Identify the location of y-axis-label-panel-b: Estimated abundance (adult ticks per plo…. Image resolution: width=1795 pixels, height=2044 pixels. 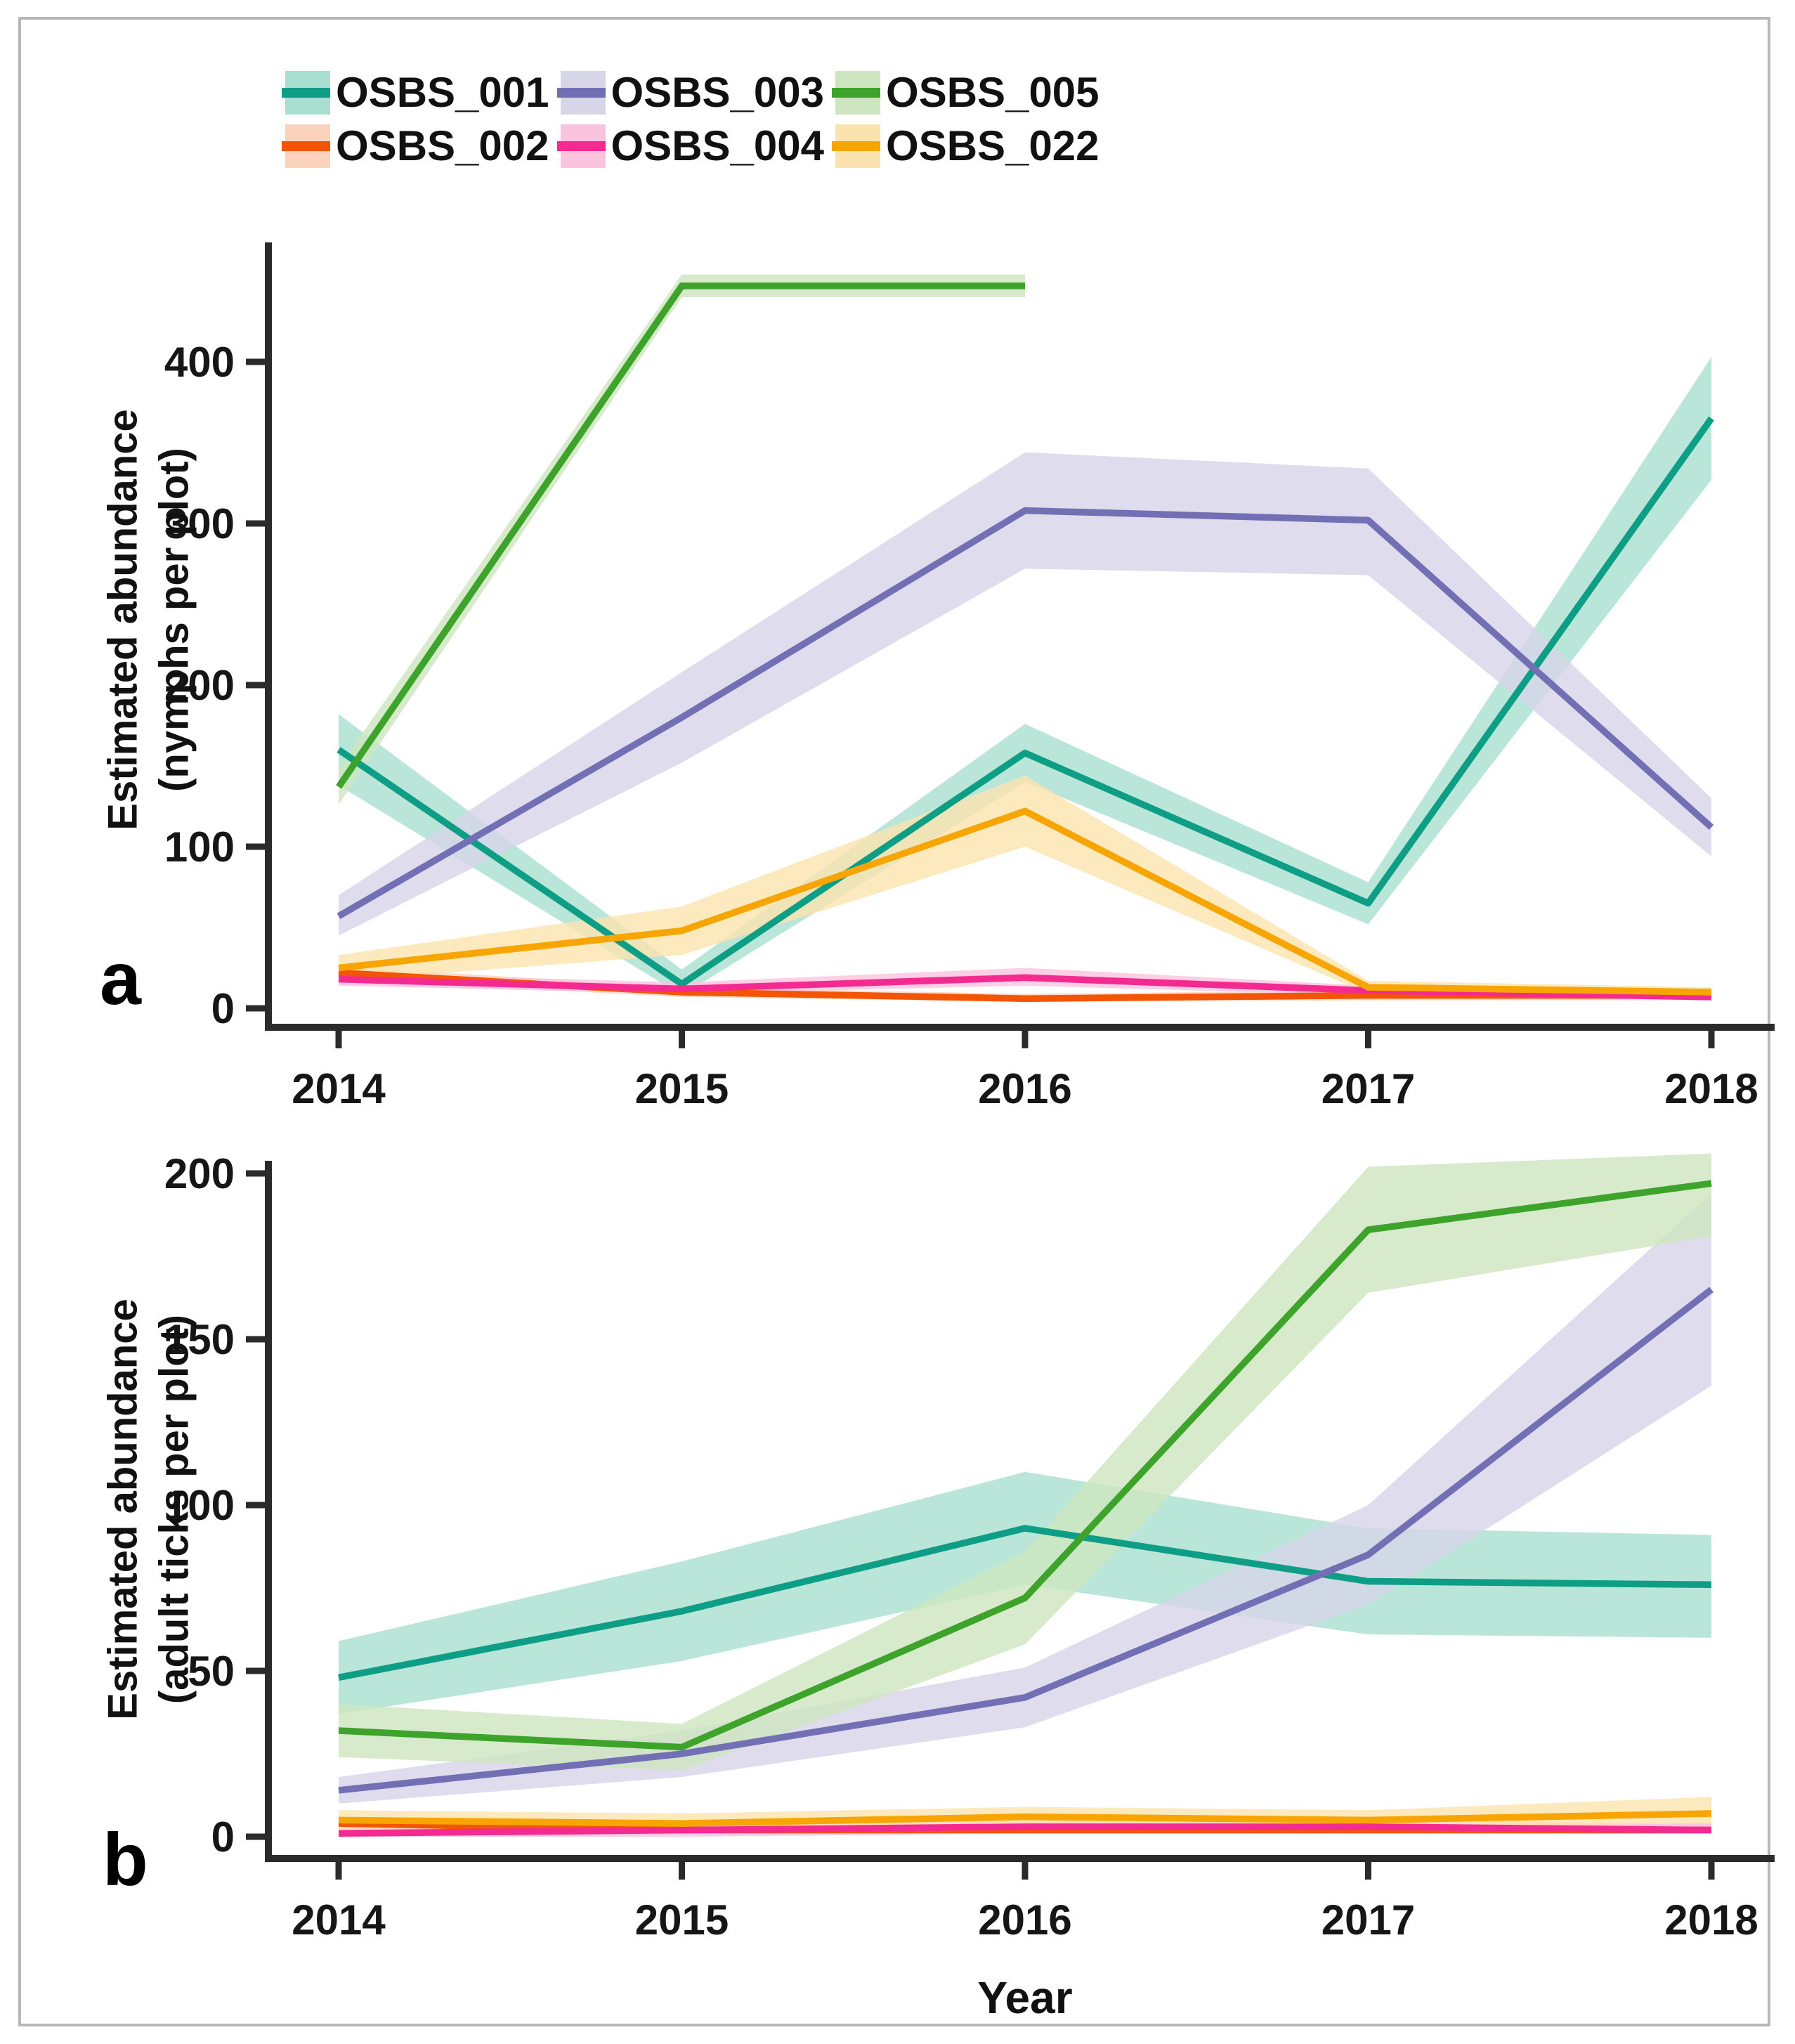
(149, 1508).